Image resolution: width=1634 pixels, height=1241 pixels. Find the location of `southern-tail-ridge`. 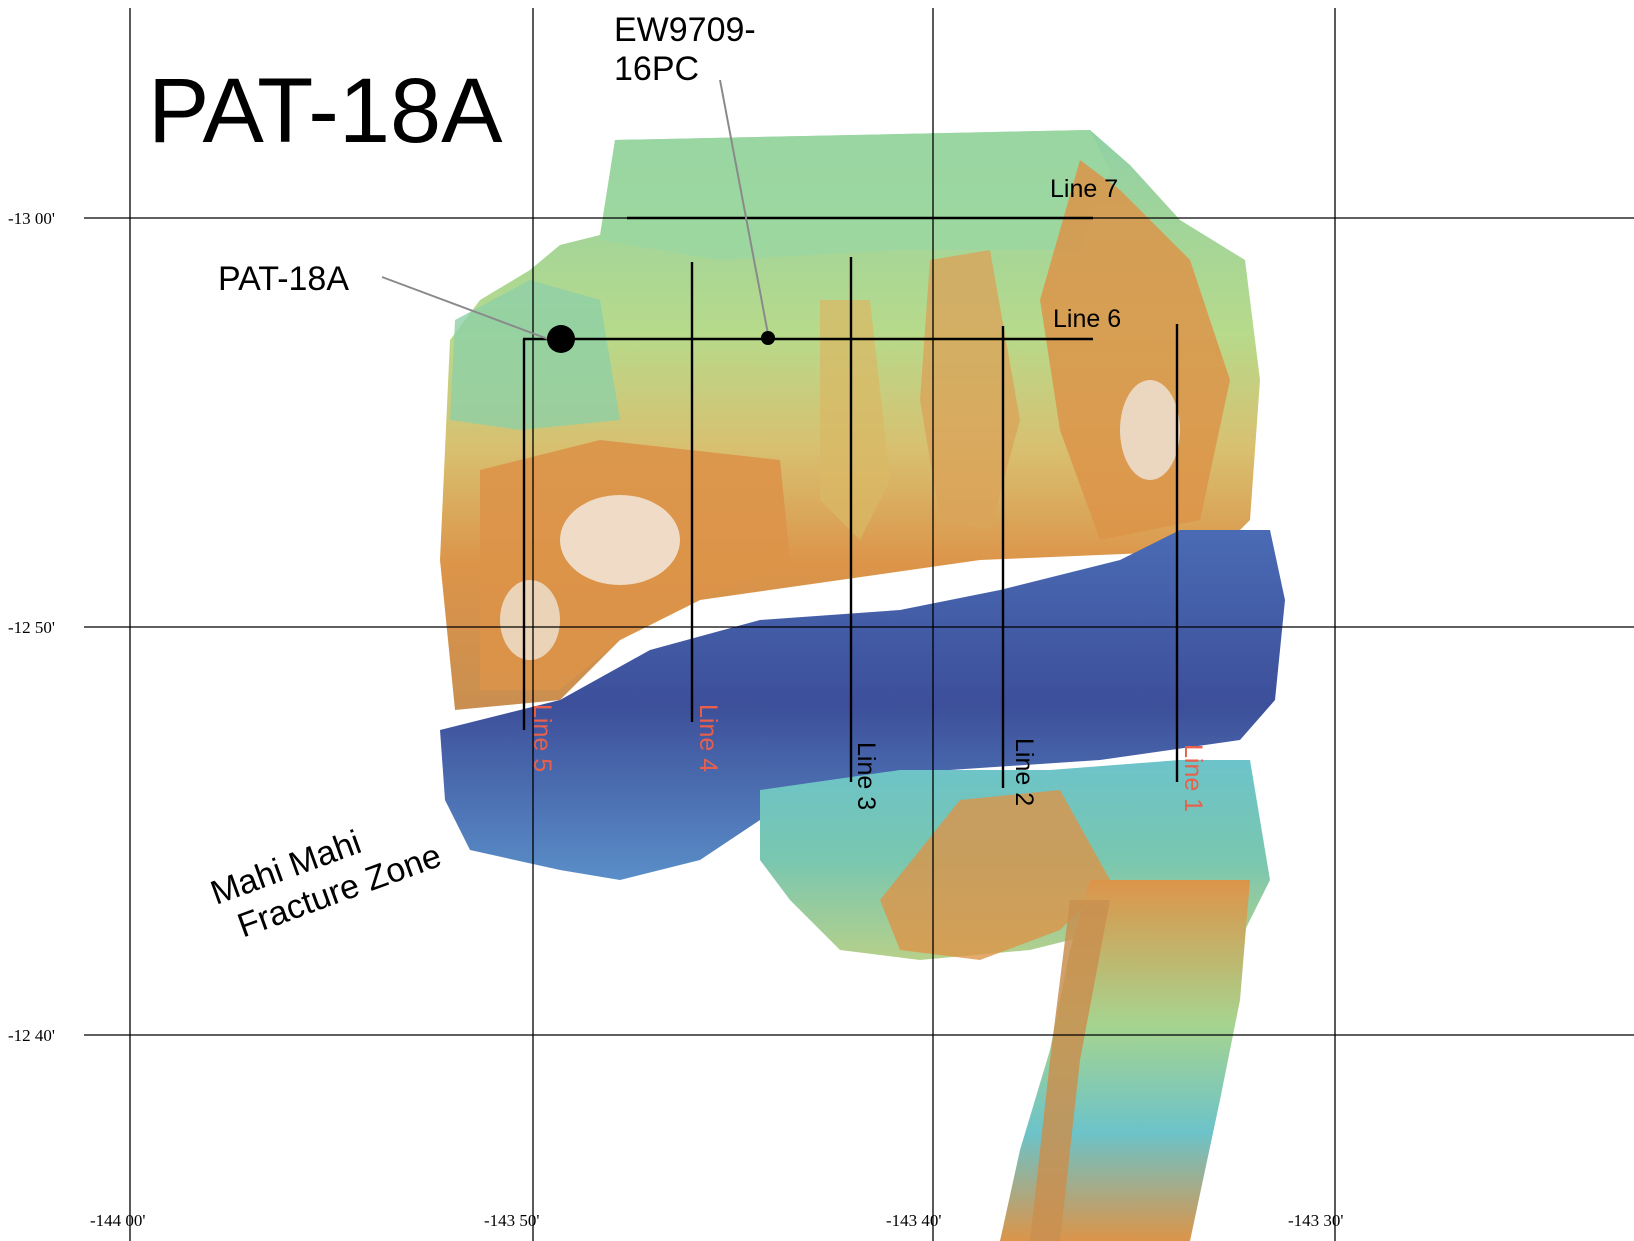

southern-tail-ridge is located at coordinates (1070, 1070).